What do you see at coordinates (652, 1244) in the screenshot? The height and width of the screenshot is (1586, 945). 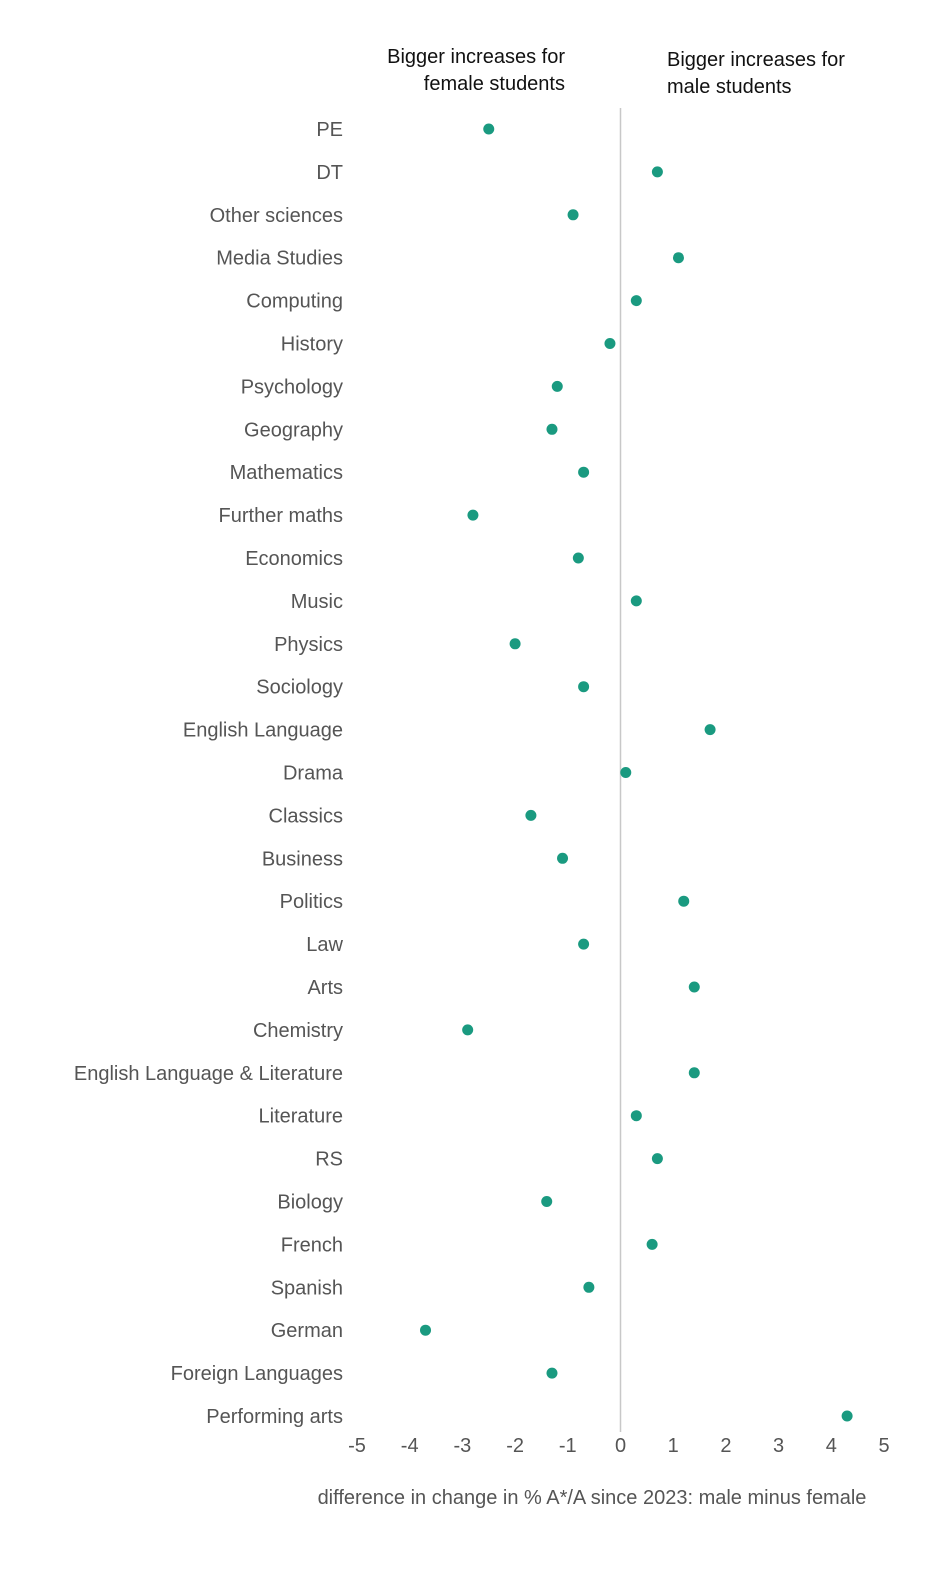 I see `data-point-french` at bounding box center [652, 1244].